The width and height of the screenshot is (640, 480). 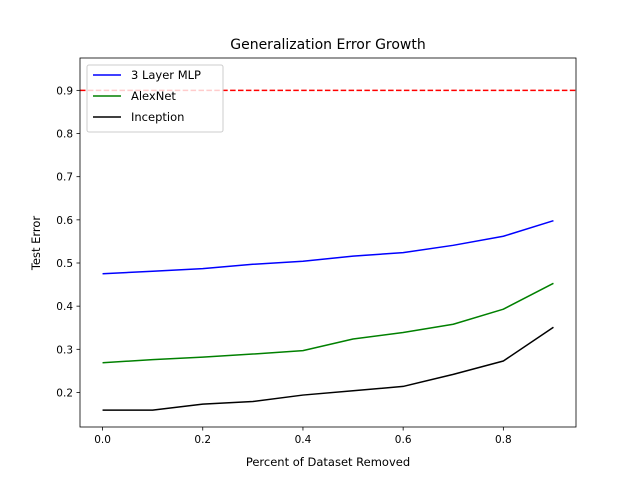 I want to click on y-axis-label: Test Error, so click(x=36, y=244).